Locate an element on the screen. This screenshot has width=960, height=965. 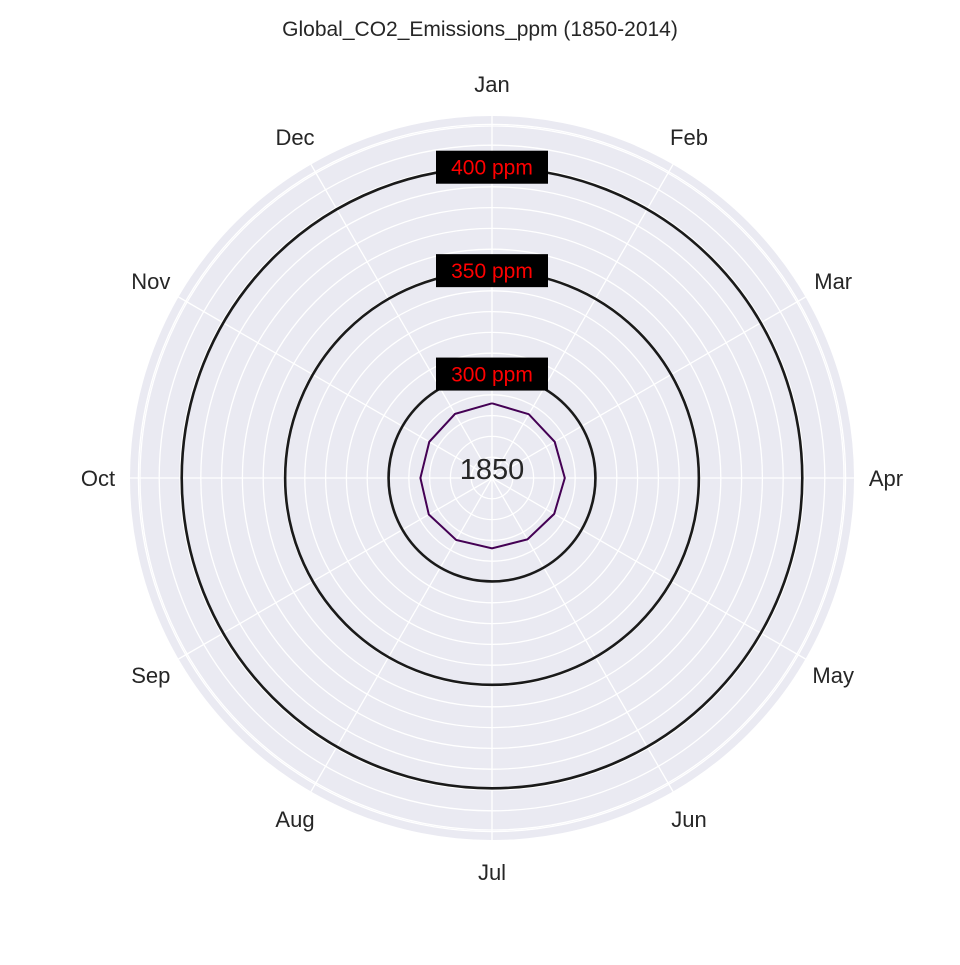
month-label-dec: Dec is located at coordinates (294, 137).